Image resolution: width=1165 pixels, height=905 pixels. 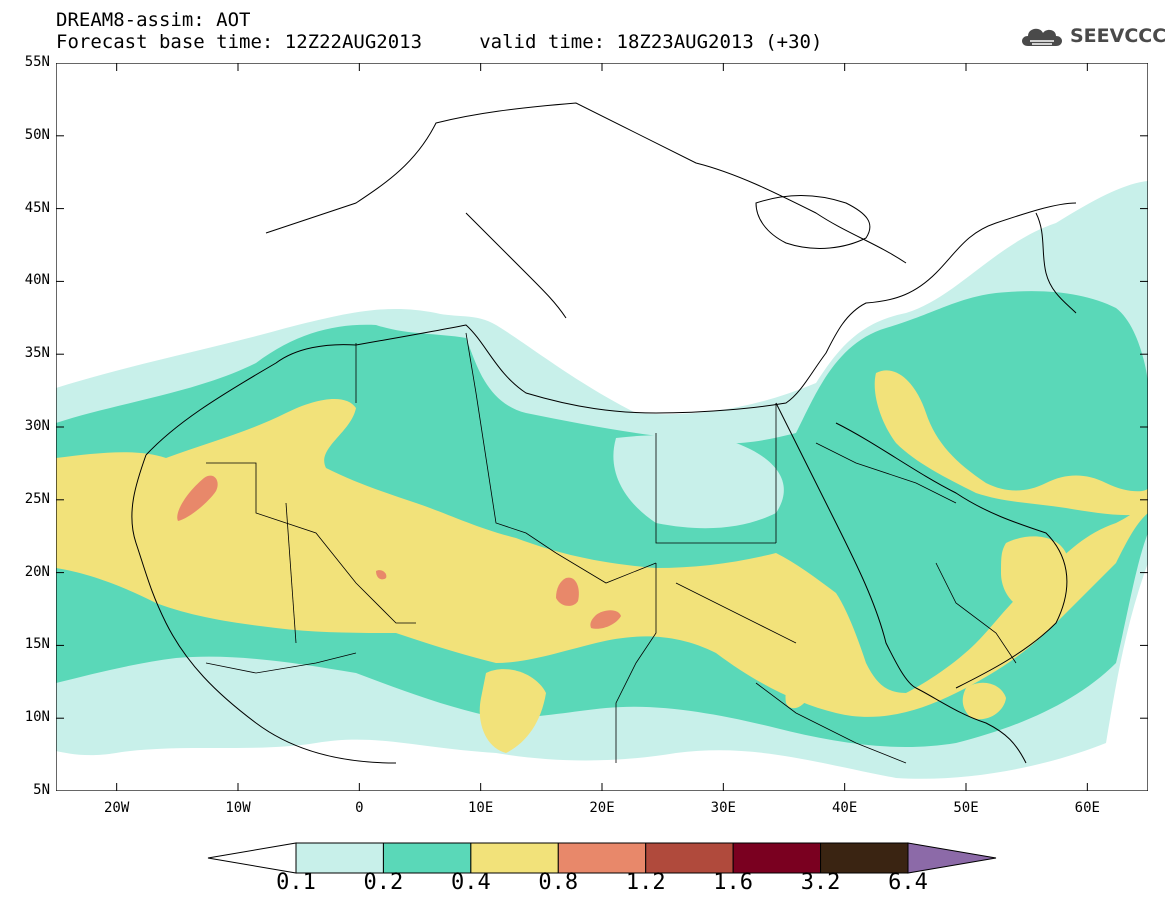 I want to click on lat-label: 10N, so click(x=37, y=717).